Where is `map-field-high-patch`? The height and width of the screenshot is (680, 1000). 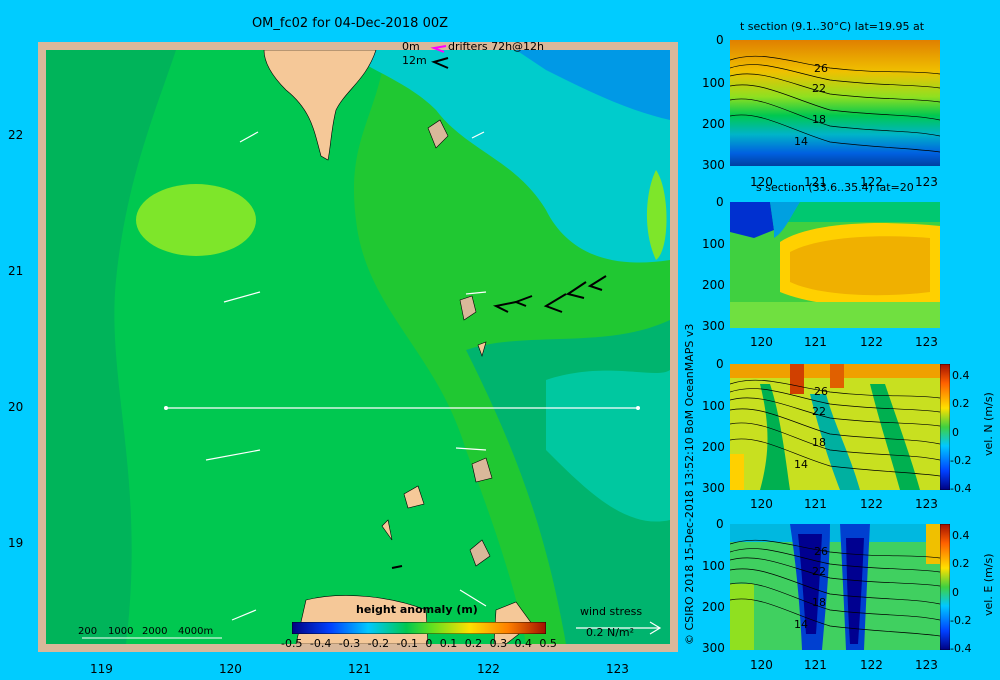 map-field-high-patch is located at coordinates (196, 220).